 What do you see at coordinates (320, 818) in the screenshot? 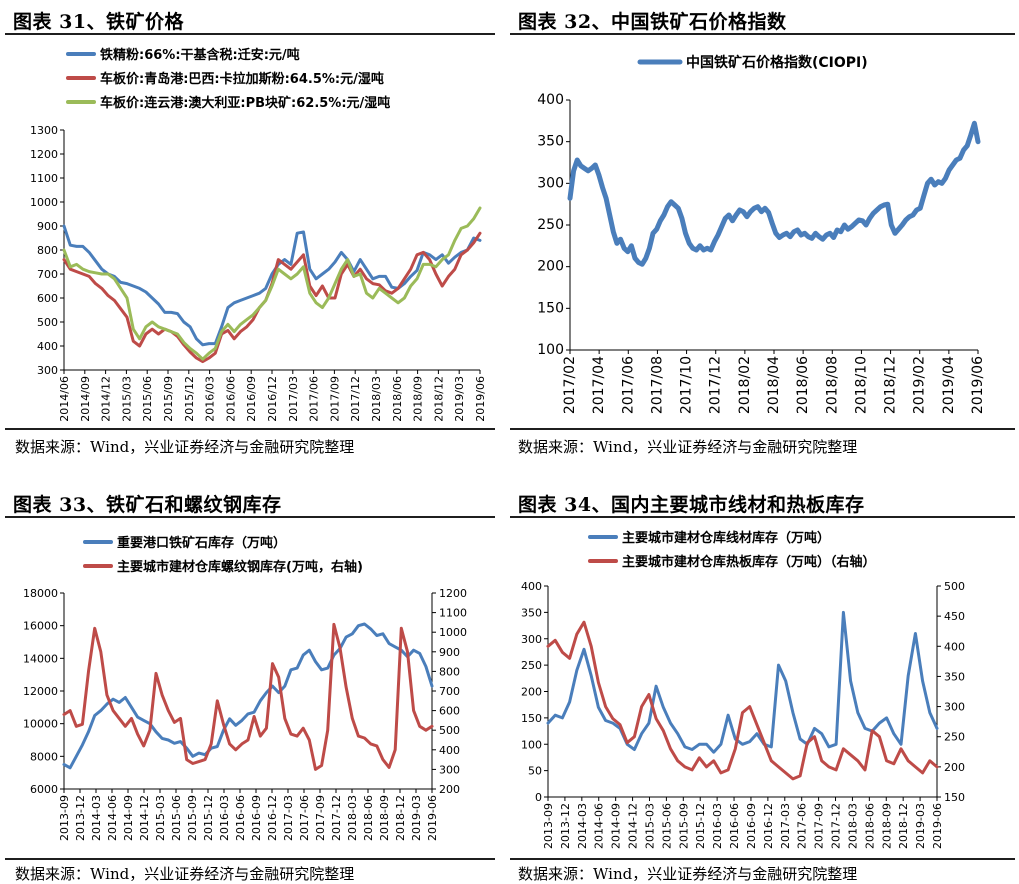
I see `chart-33-x-tick-label: 2017-09` at bounding box center [320, 818].